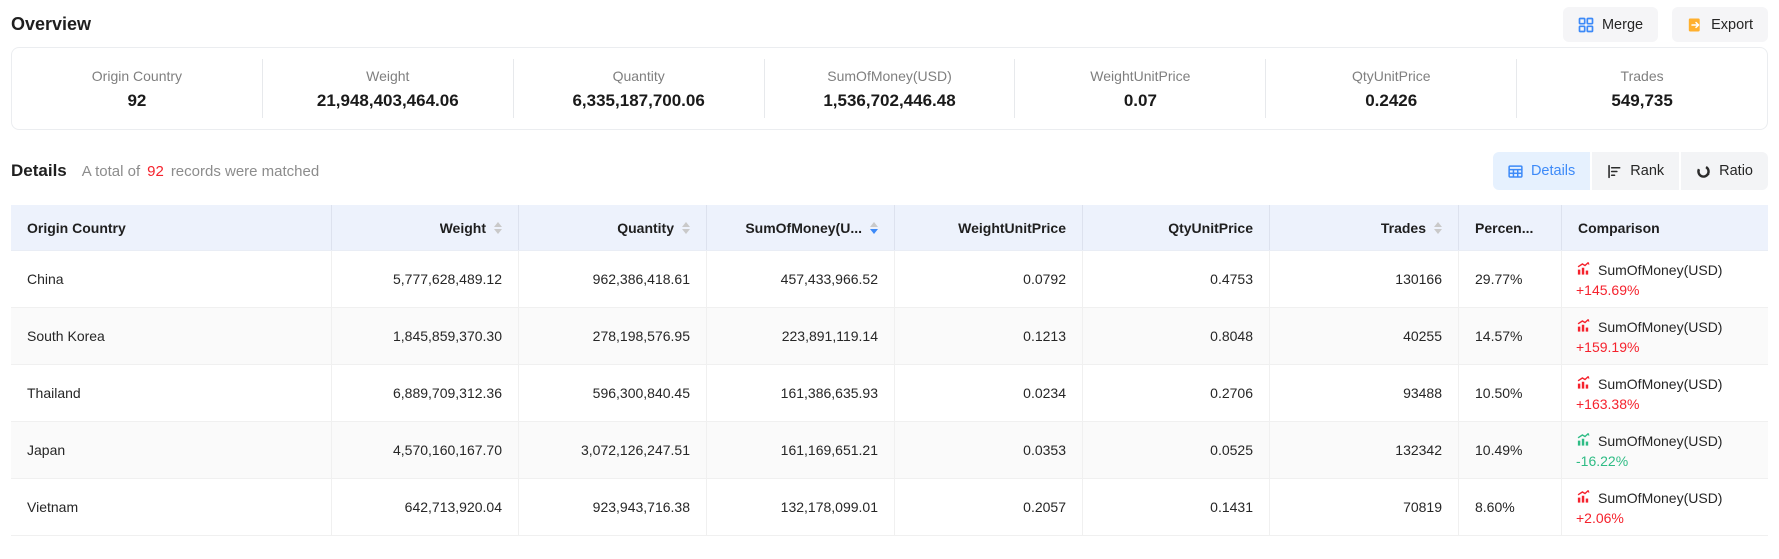 Image resolution: width=1779 pixels, height=559 pixels. I want to click on cell-weight-unit-price: 0.1213, so click(989, 336).